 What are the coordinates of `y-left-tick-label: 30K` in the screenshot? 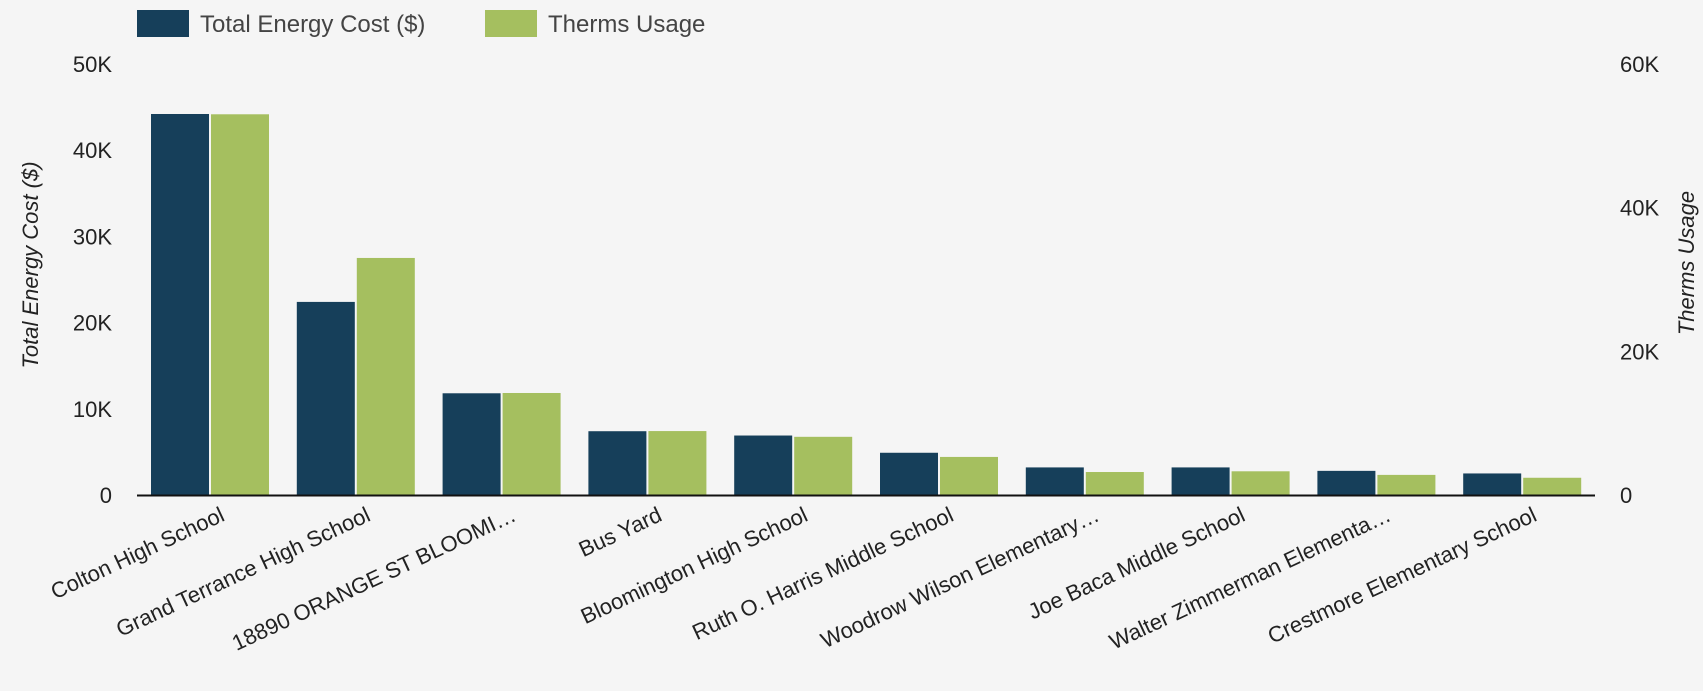 It's located at (92, 236).